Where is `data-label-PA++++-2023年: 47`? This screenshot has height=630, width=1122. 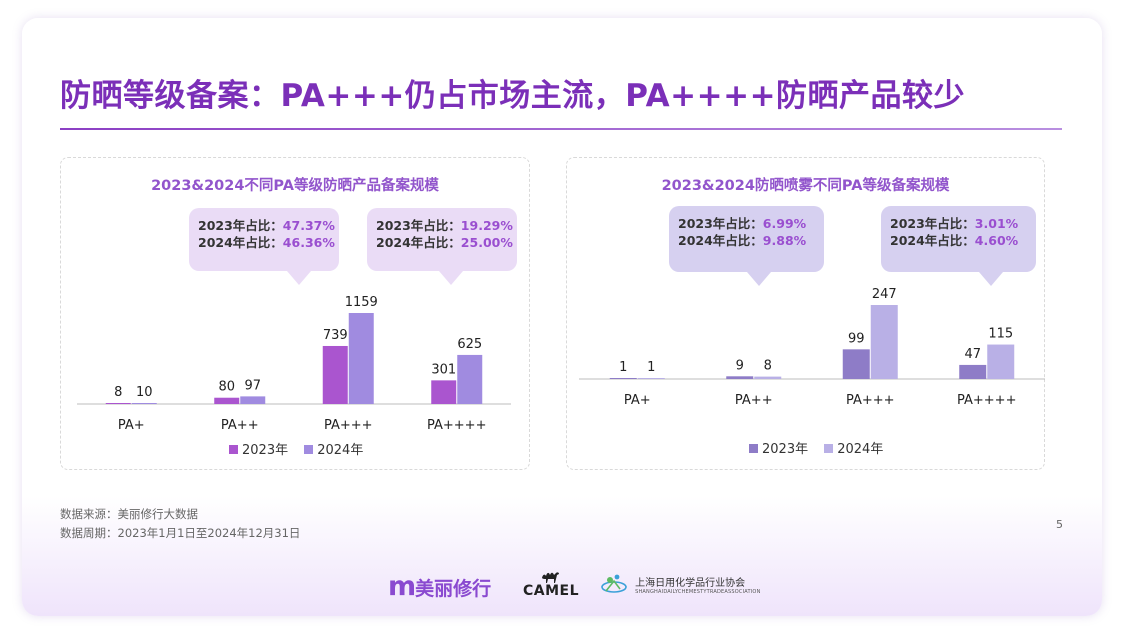 data-label-PA++++-2023年: 47 is located at coordinates (972, 354).